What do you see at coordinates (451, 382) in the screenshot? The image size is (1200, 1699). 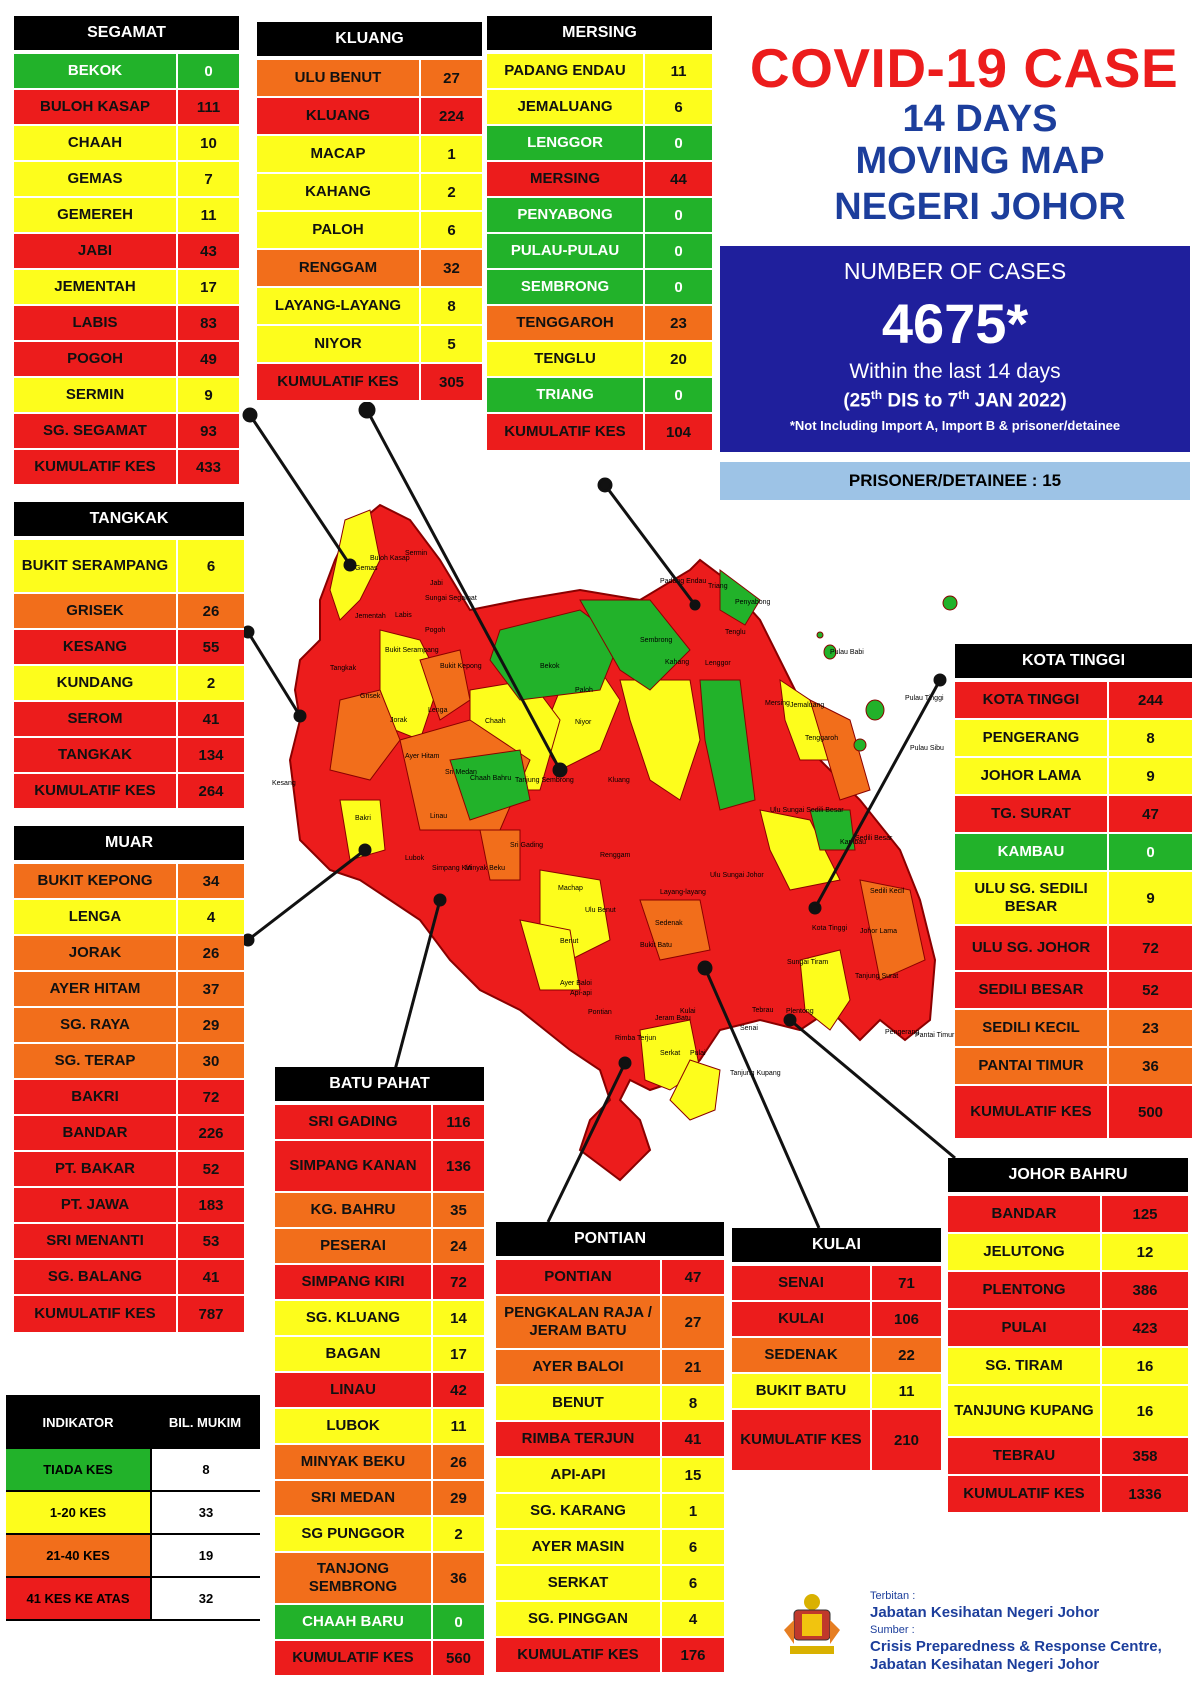 I see `cumulative-total: 305` at bounding box center [451, 382].